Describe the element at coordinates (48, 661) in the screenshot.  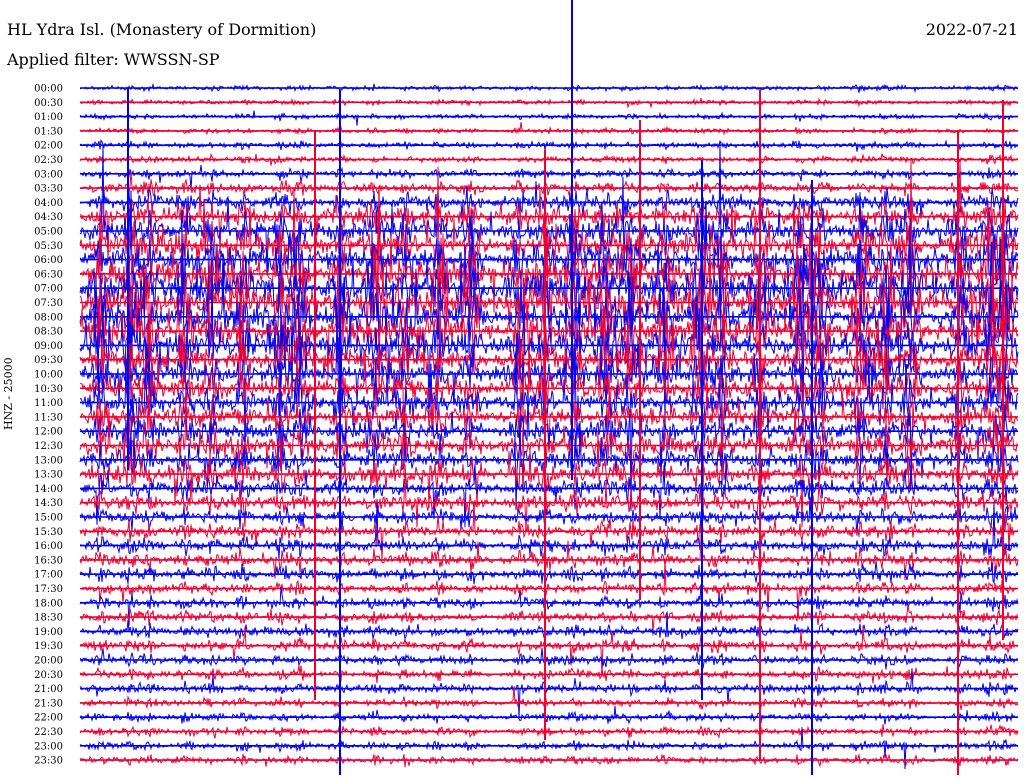
I see `row-label: 20:00` at that location.